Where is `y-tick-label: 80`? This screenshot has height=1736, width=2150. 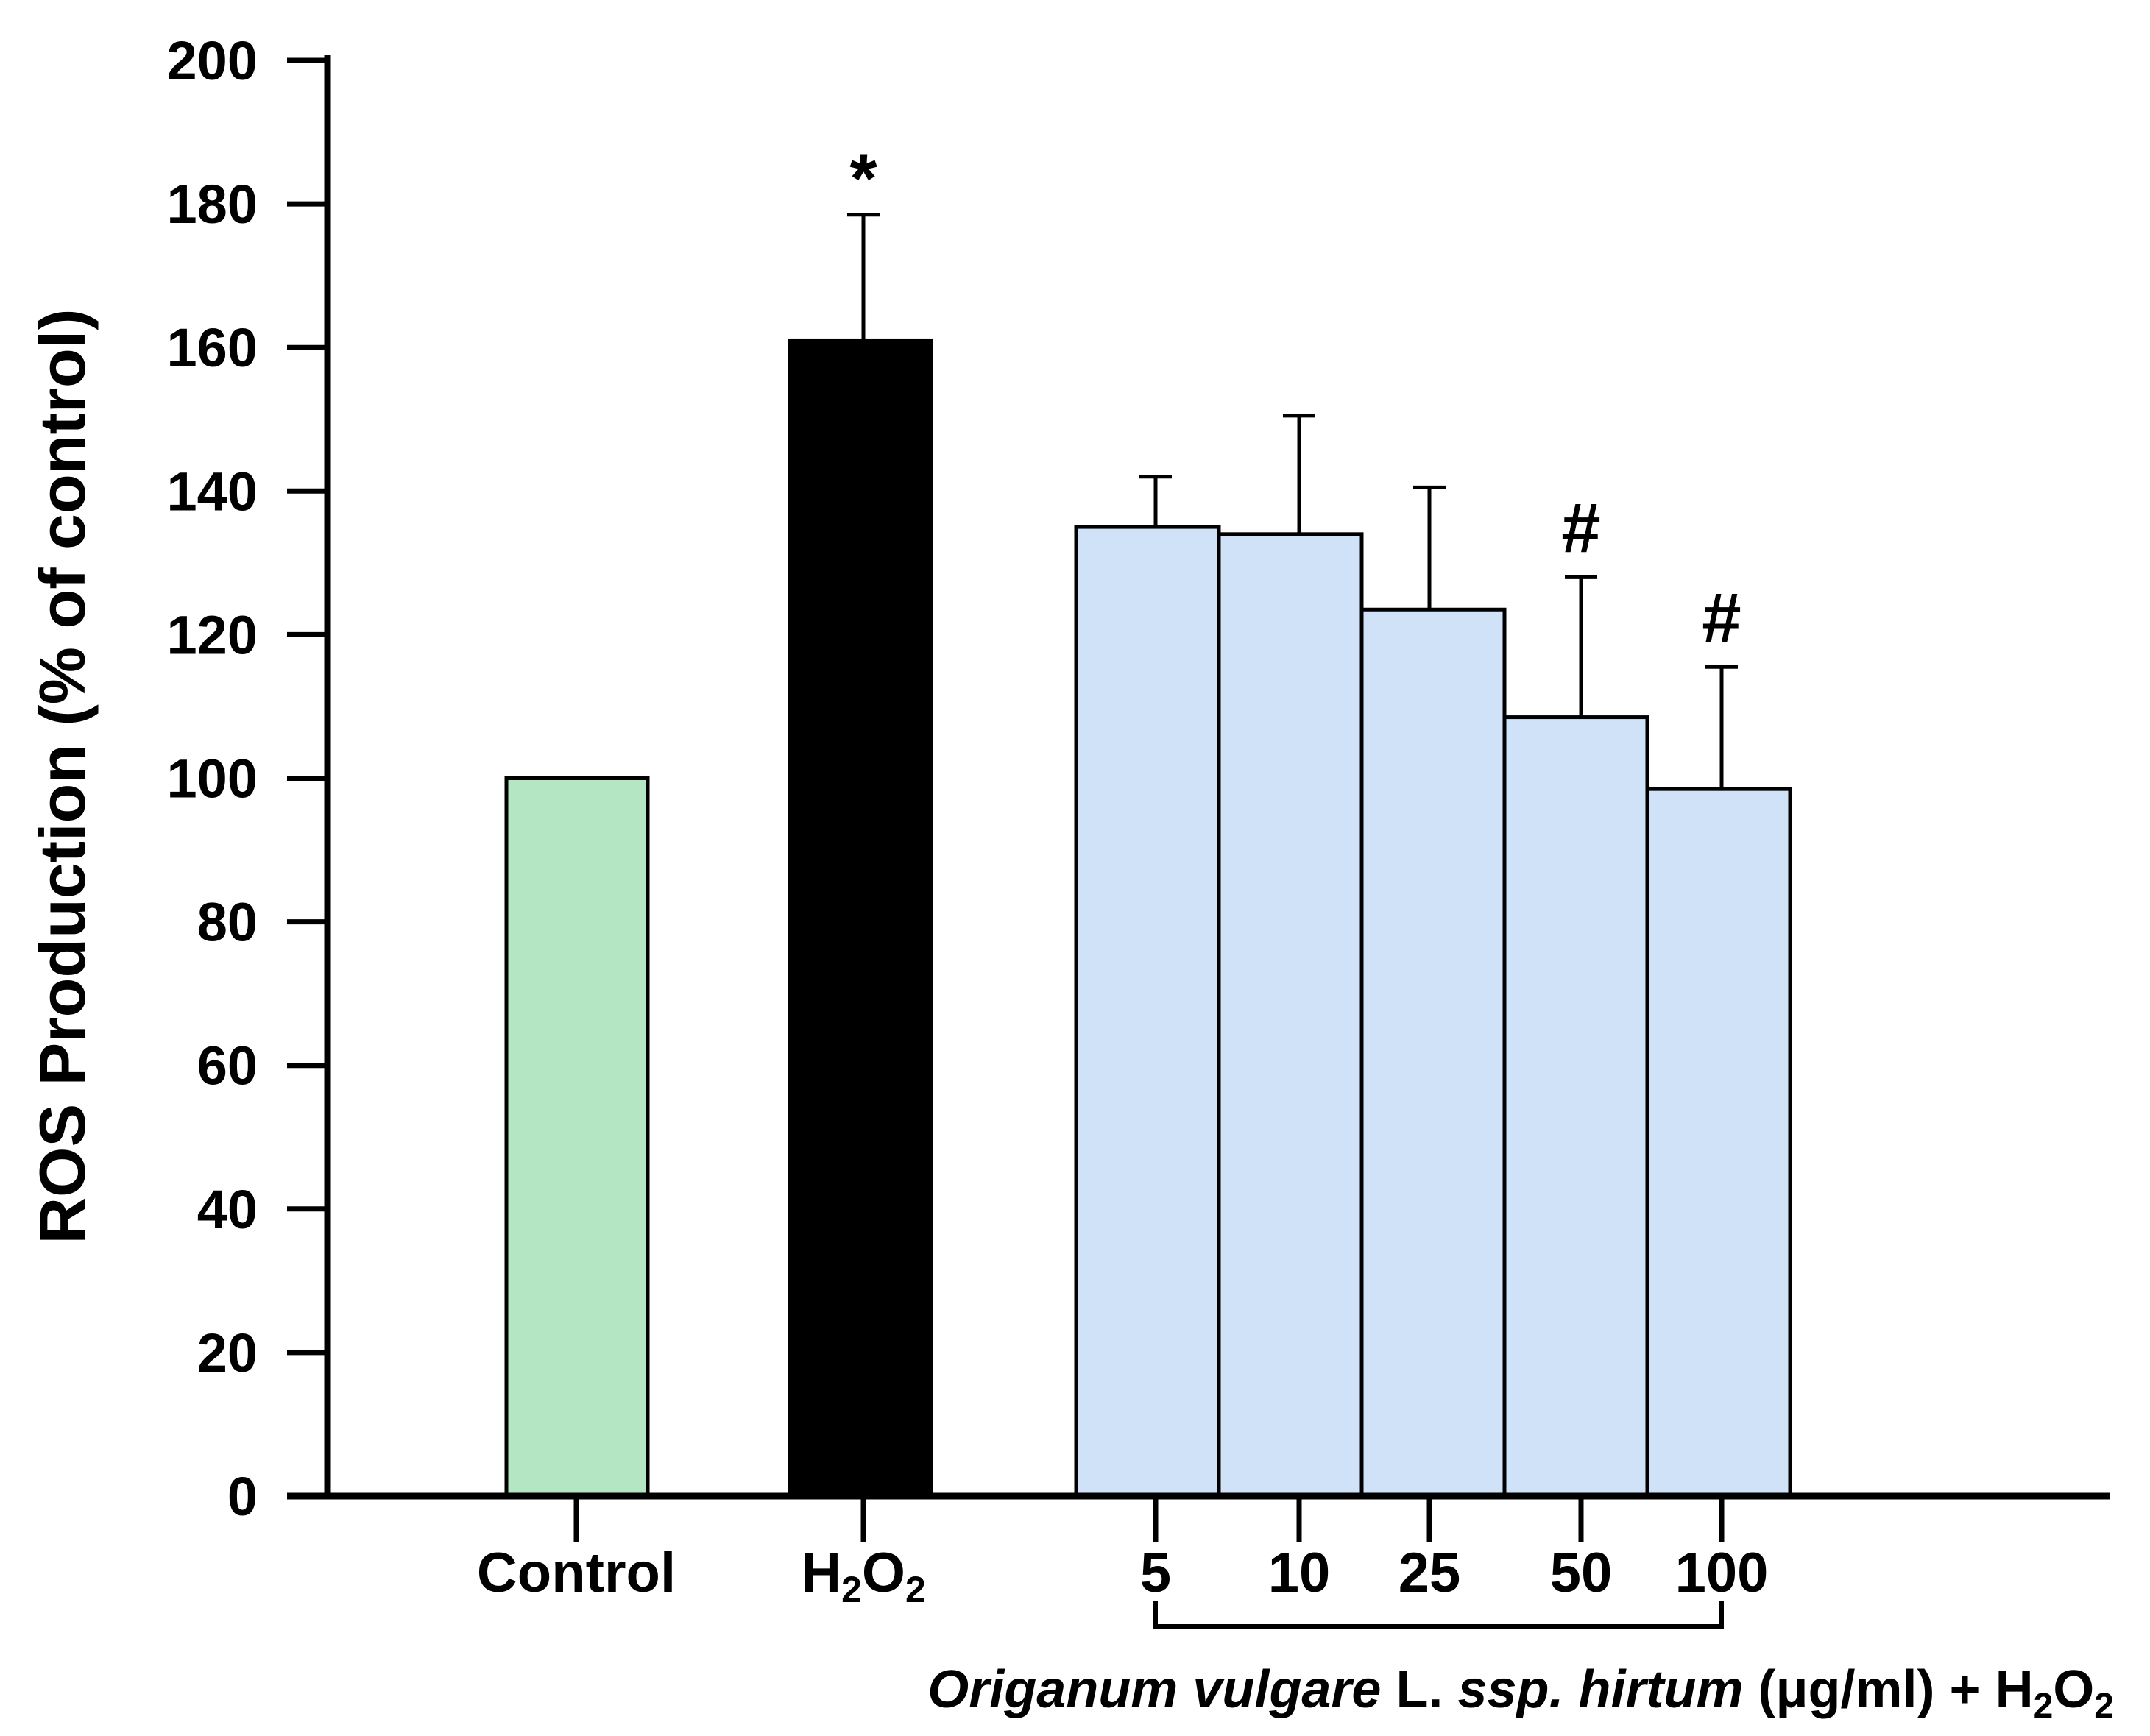
y-tick-label: 80 is located at coordinates (227, 923).